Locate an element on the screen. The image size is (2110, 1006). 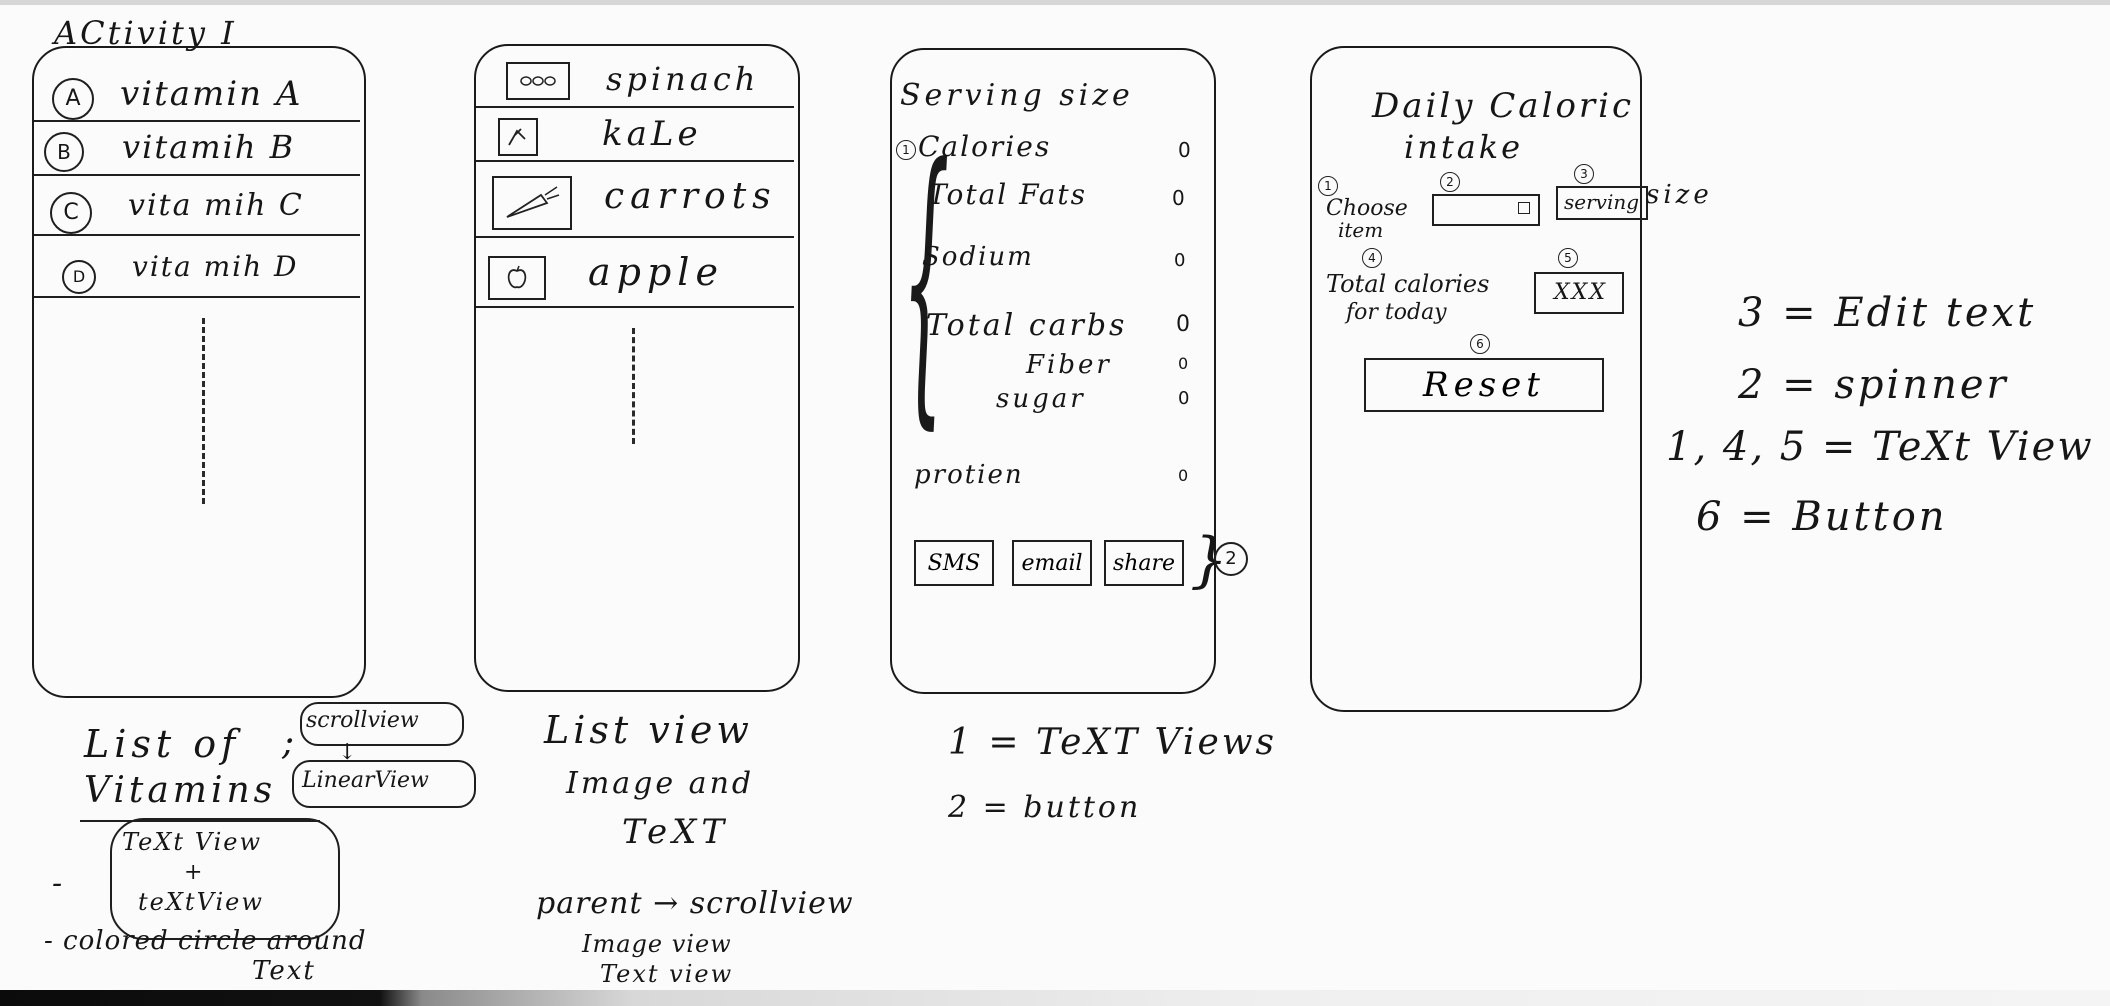
brace-left: { is located at coordinates (926, 279).